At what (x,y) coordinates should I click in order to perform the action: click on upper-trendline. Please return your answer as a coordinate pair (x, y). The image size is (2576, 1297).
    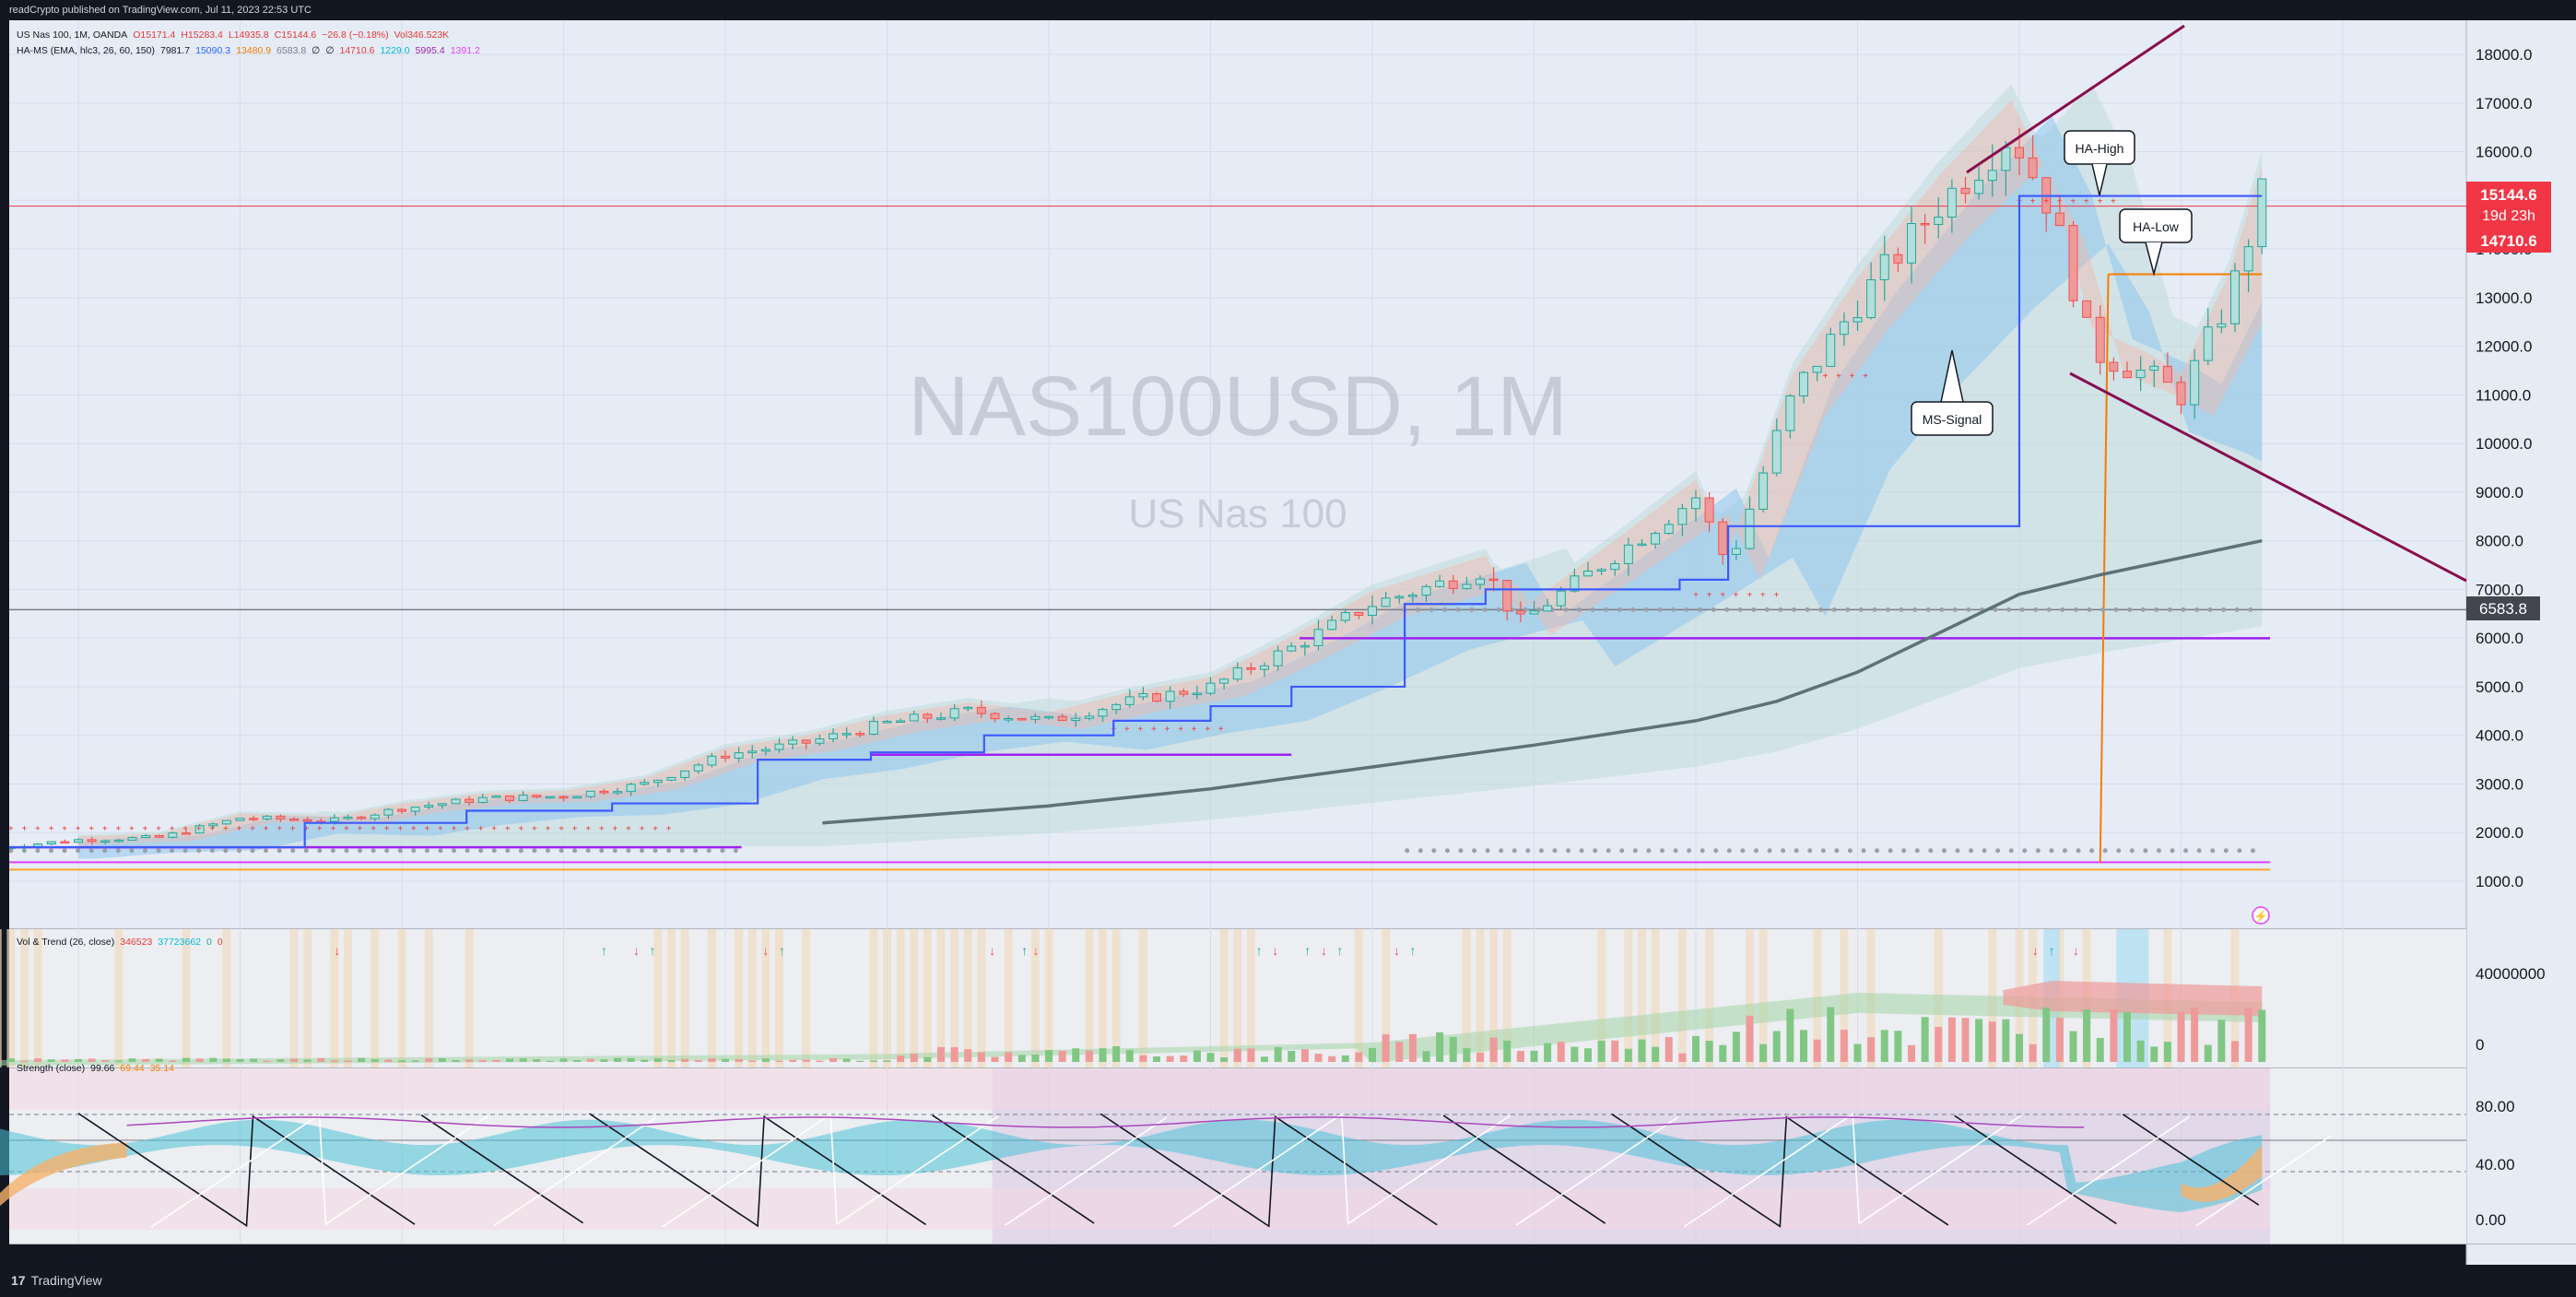
    Looking at the image, I should click on (2076, 99).